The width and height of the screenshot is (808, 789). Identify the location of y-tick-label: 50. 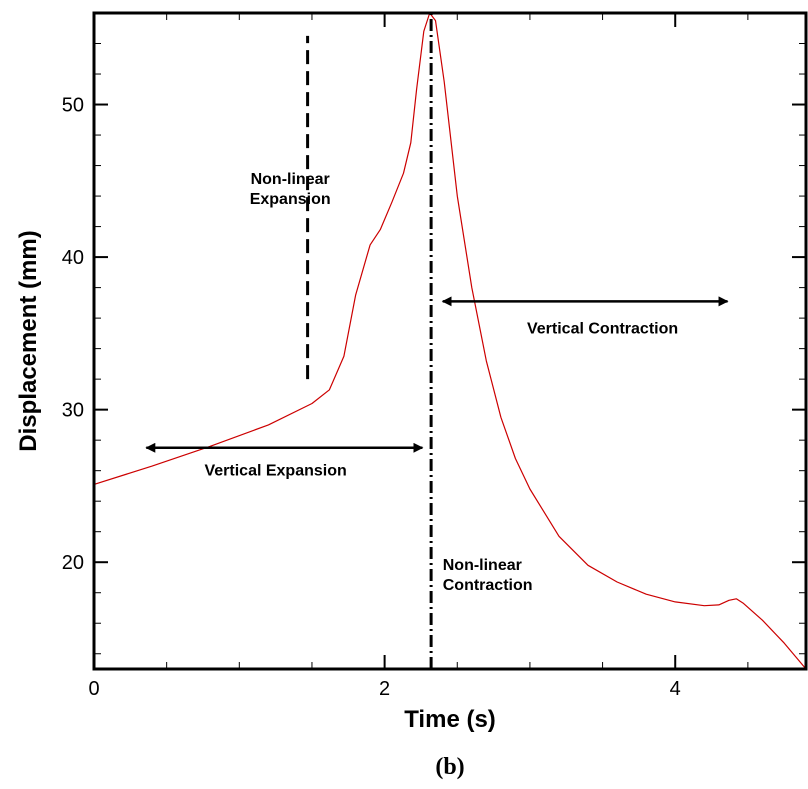
(73, 106).